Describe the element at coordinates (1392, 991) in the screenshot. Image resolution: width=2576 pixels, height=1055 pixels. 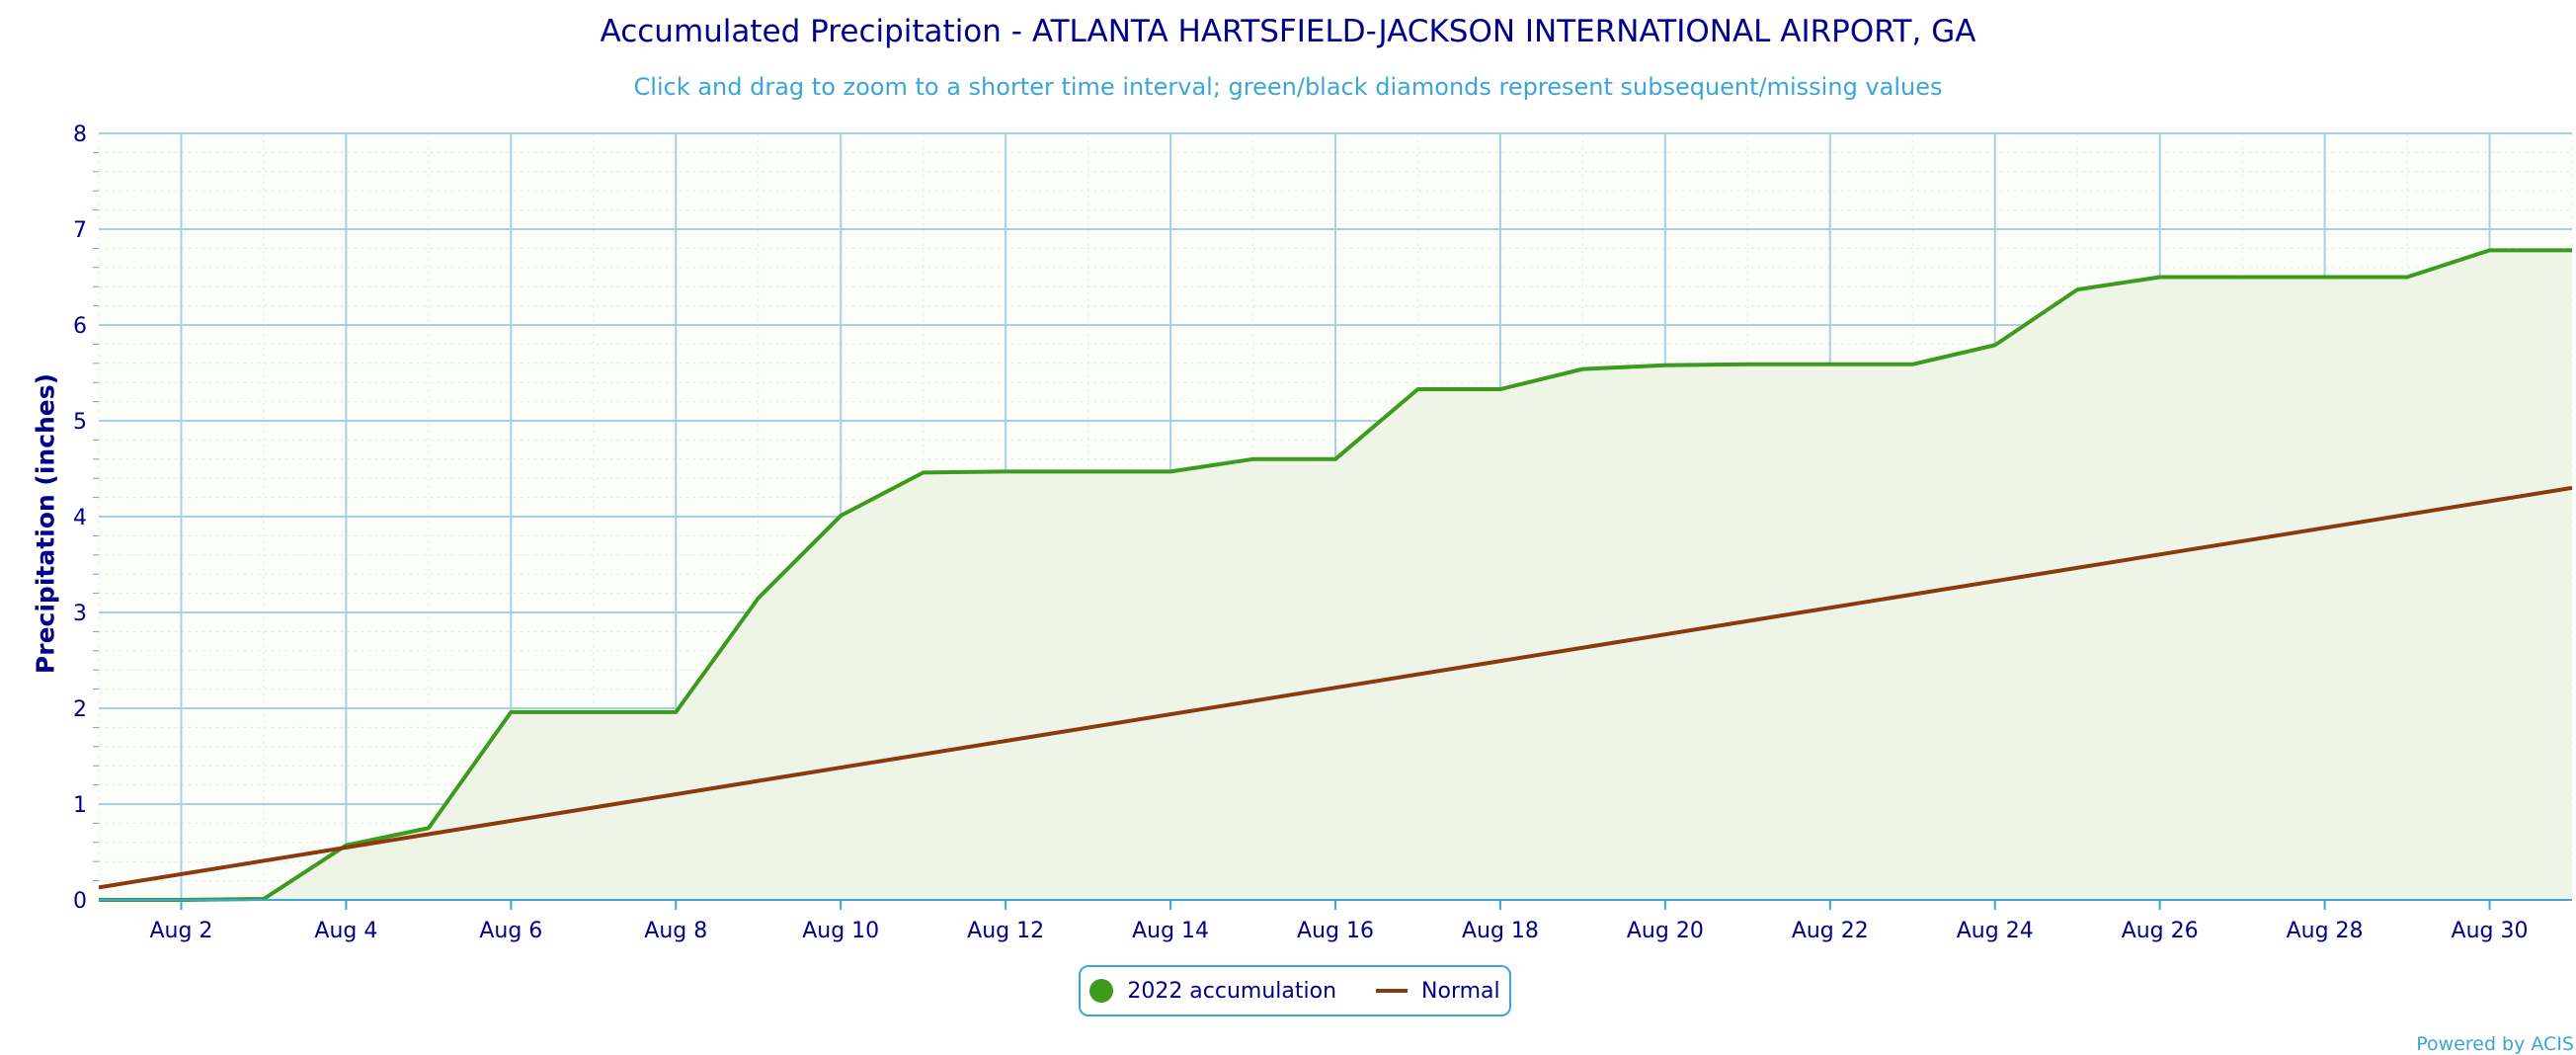
I see `legend-marker-normal` at that location.